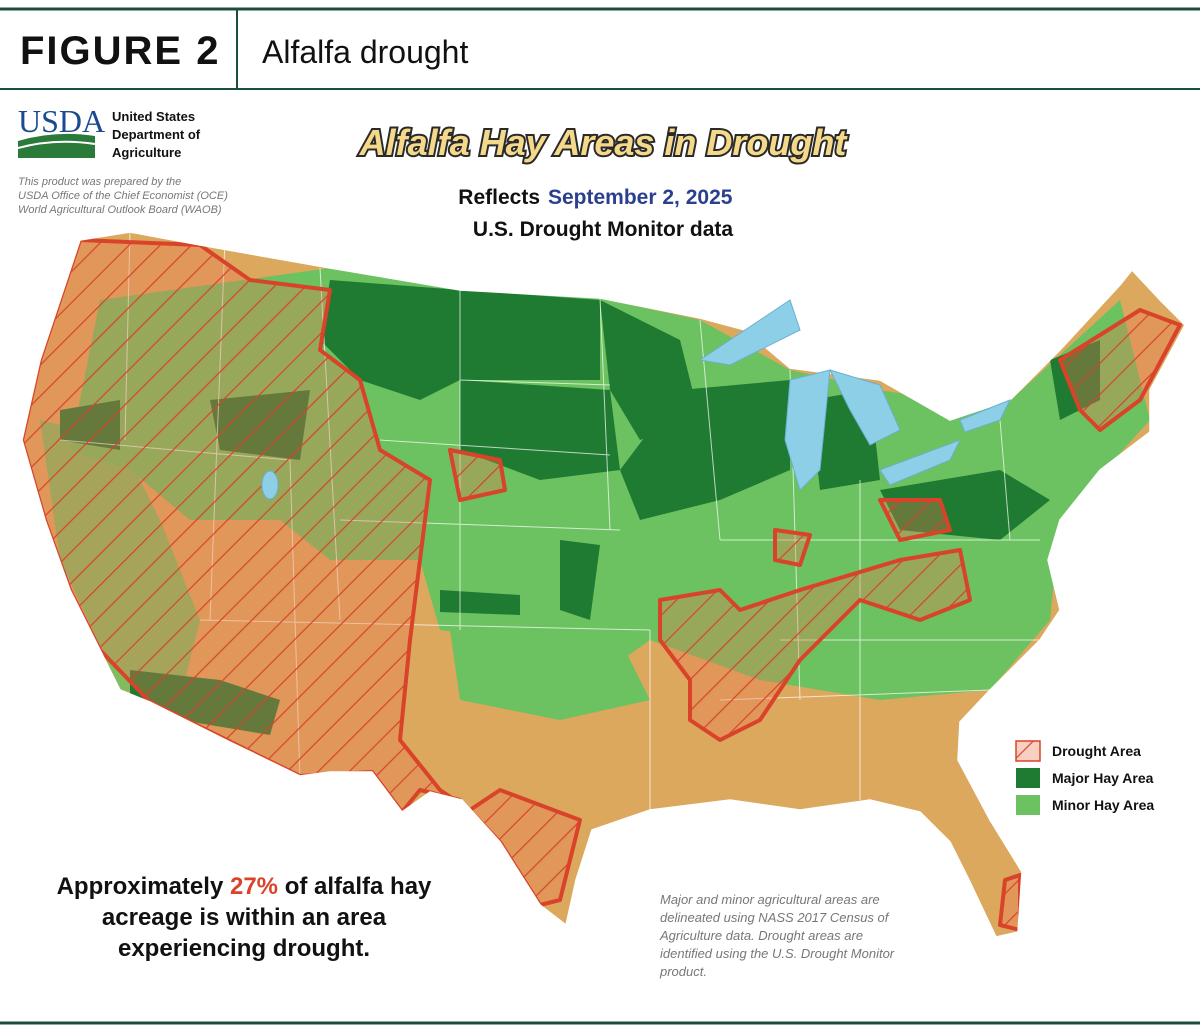 This screenshot has height=1034, width=1200. Describe the element at coordinates (254, 886) in the screenshot. I see `summary-share: 27%` at that location.